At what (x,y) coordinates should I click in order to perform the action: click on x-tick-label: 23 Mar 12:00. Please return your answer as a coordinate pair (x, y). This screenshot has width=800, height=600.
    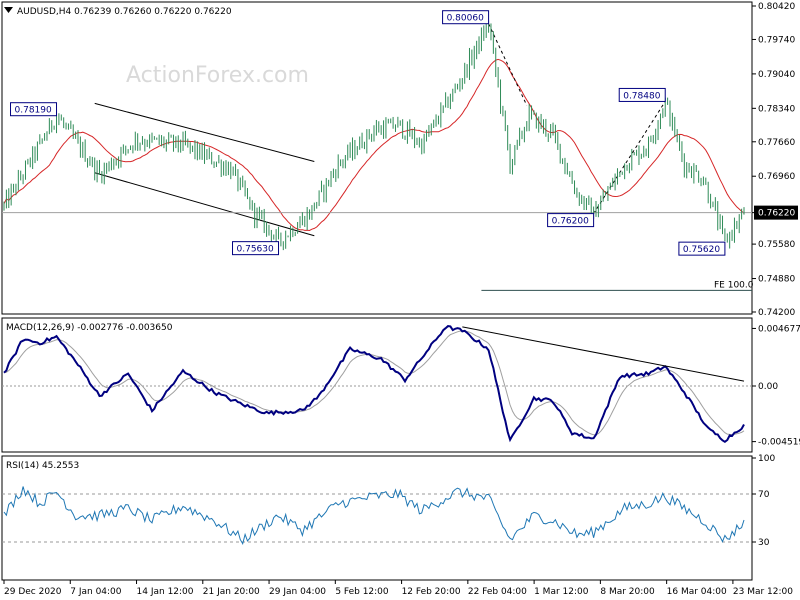
    Looking at the image, I should click on (763, 592).